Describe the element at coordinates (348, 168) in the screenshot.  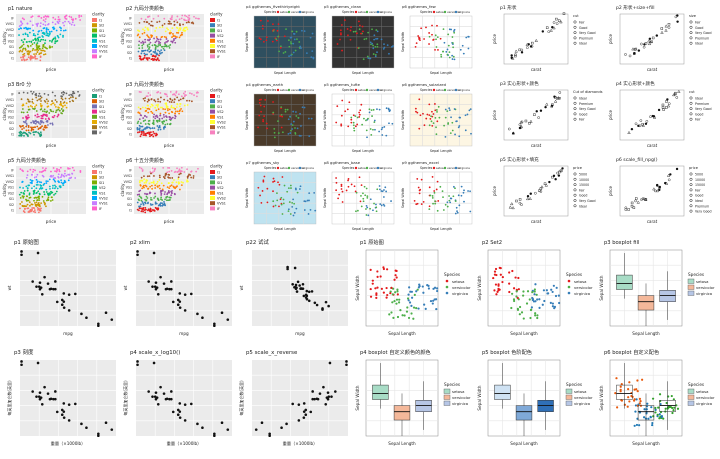
I see `legend-title: Species` at that location.